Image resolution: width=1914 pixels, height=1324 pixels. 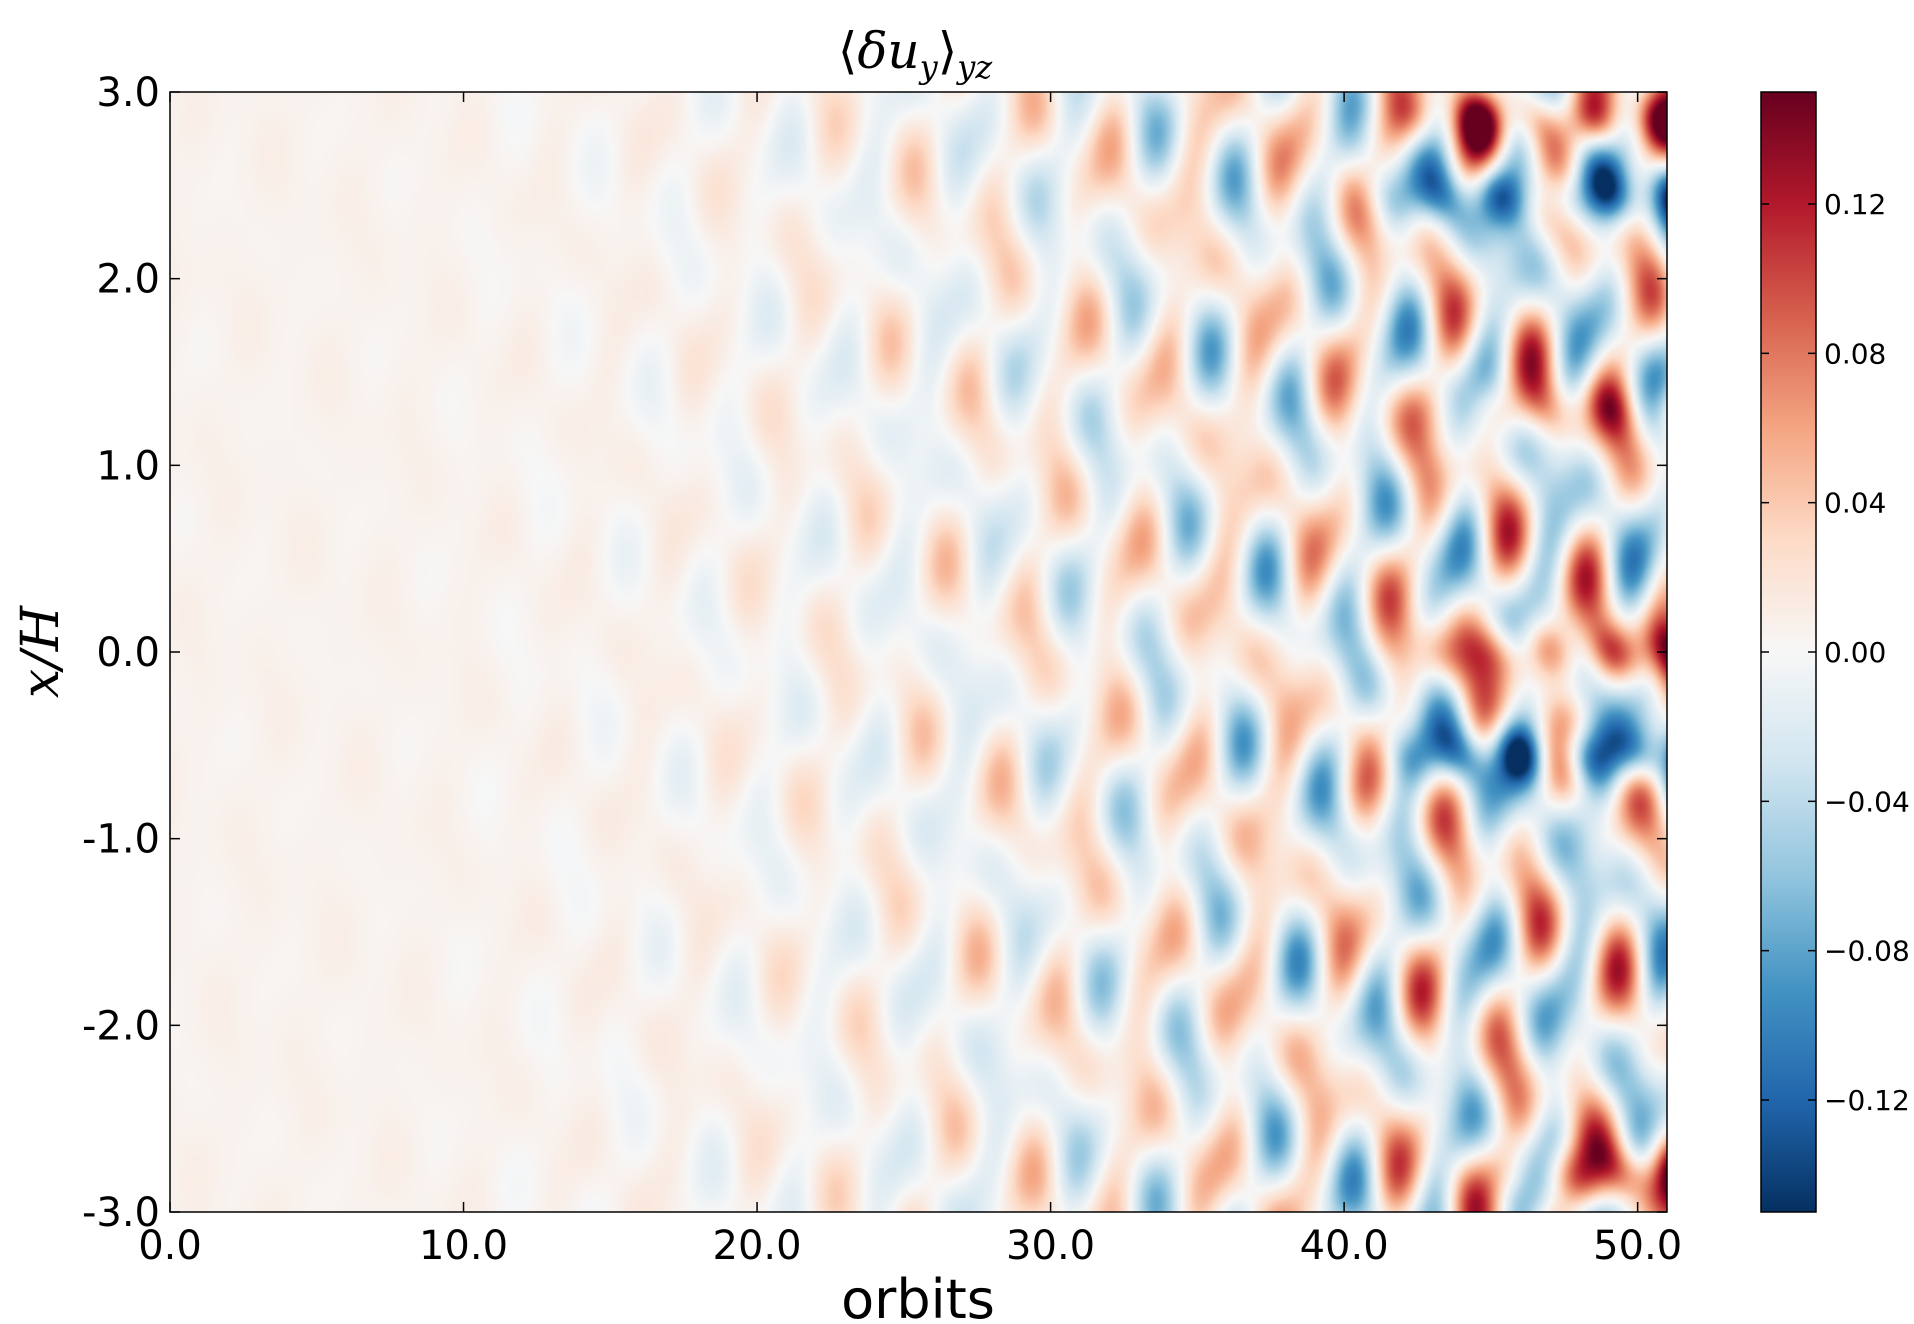 I want to click on y-tick-label: -3.0, so click(x=121, y=1213).